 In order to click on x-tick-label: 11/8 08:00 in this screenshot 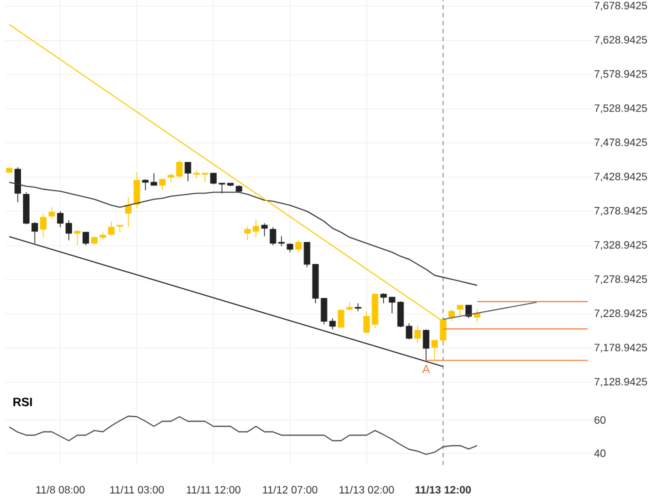, I will do `click(60, 490)`.